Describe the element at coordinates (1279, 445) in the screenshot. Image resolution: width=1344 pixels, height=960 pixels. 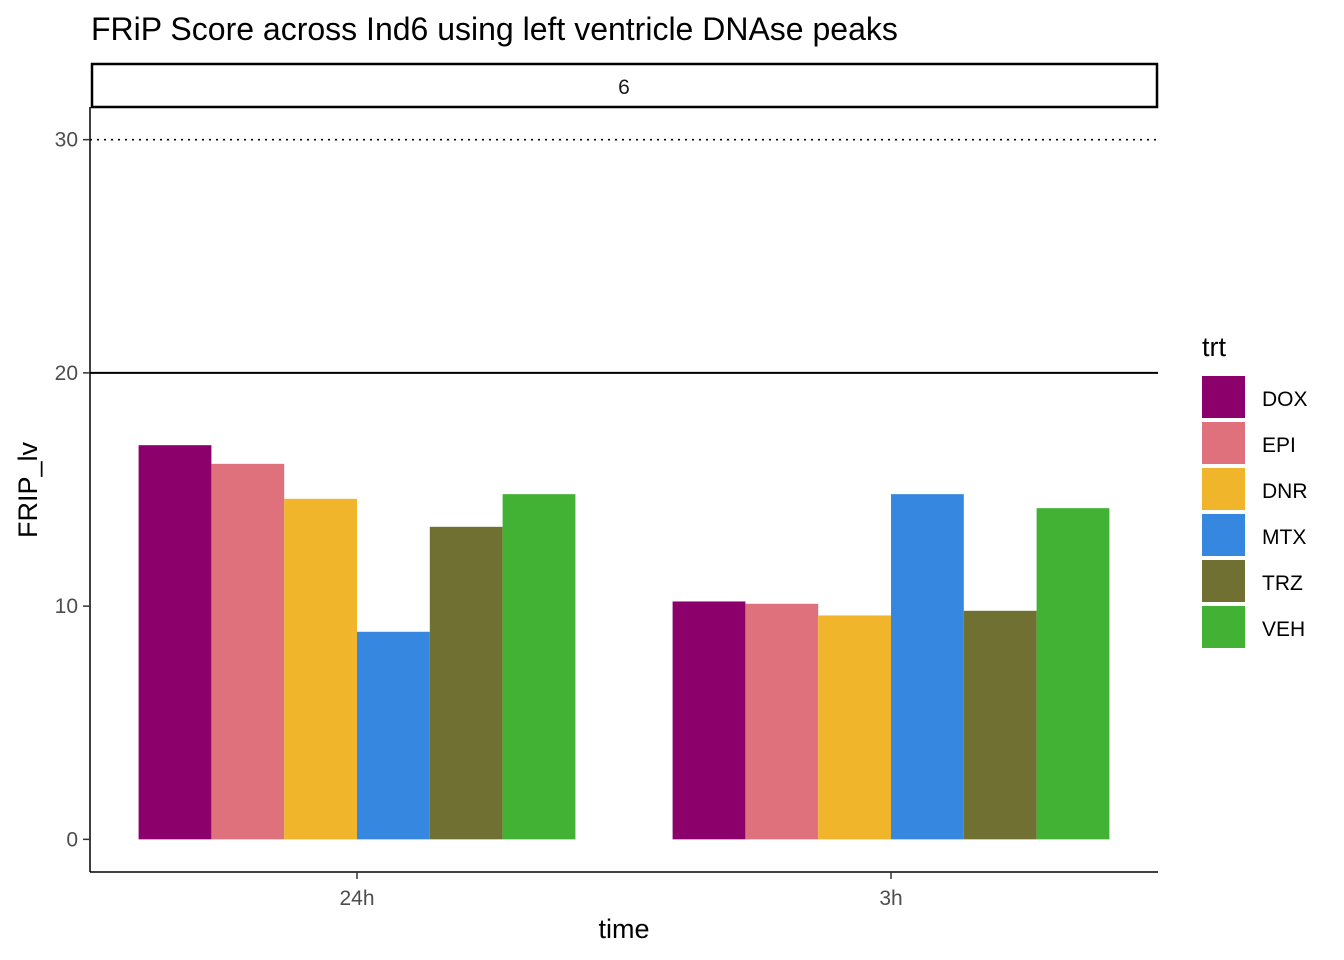
I see `legend-label-EPI: EPI` at that location.